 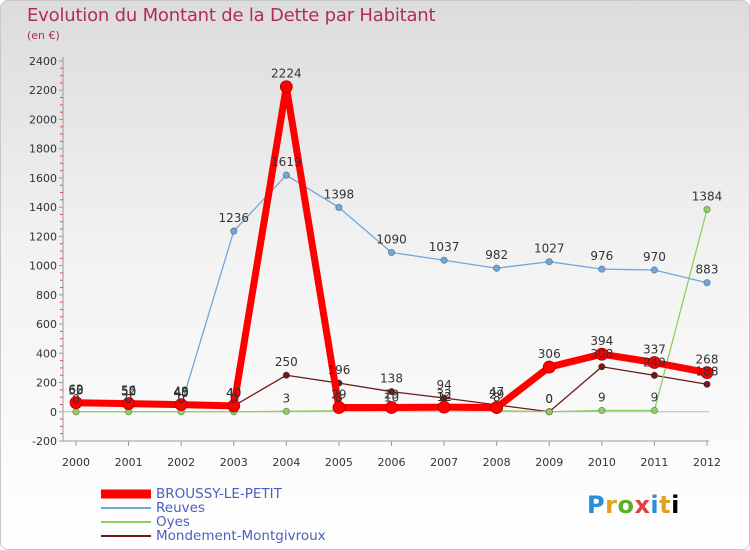 What do you see at coordinates (129, 462) in the screenshot?
I see `x-tick-label: 2001` at bounding box center [129, 462].